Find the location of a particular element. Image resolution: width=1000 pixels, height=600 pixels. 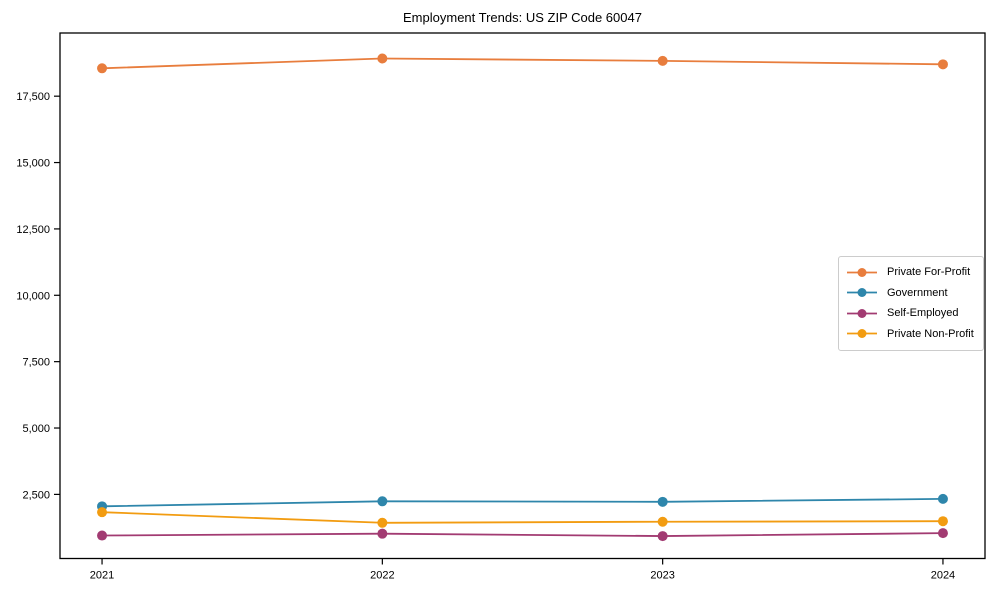

legend-label: Self-Employed is located at coordinates (923, 313).